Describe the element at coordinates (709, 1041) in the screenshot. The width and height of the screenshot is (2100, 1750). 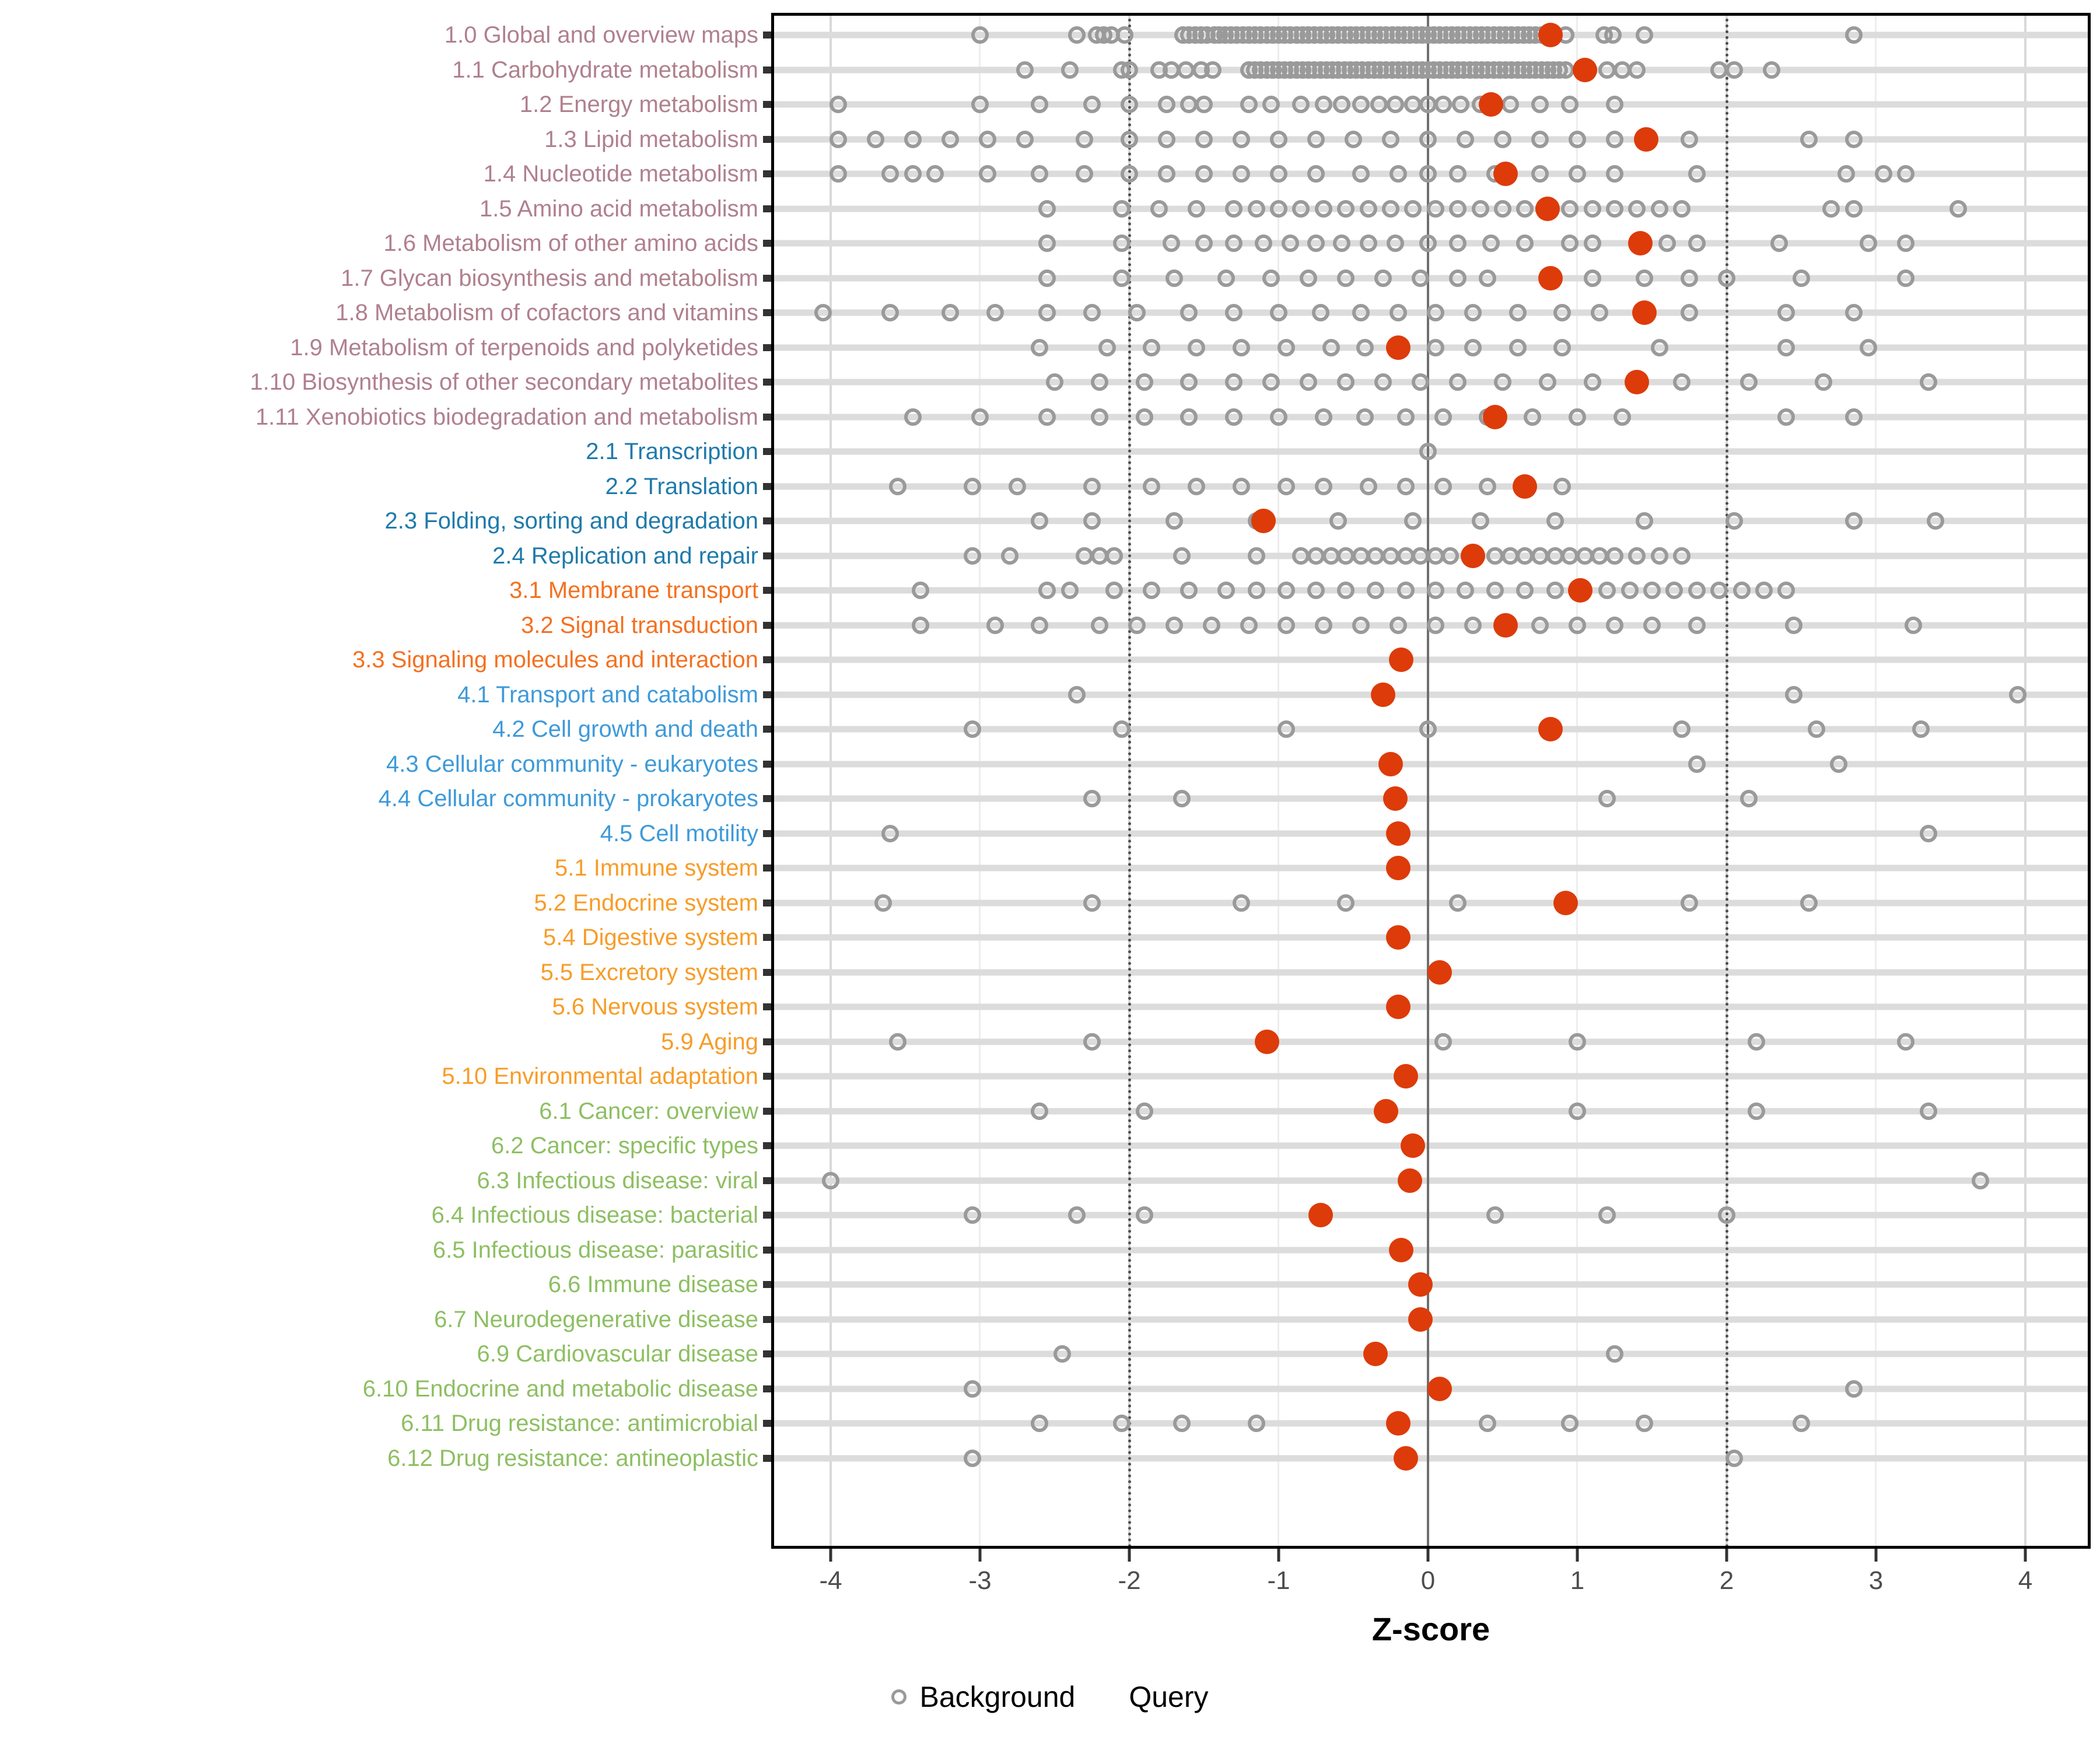
I see `y-axis-label: 5.9 Aging` at that location.